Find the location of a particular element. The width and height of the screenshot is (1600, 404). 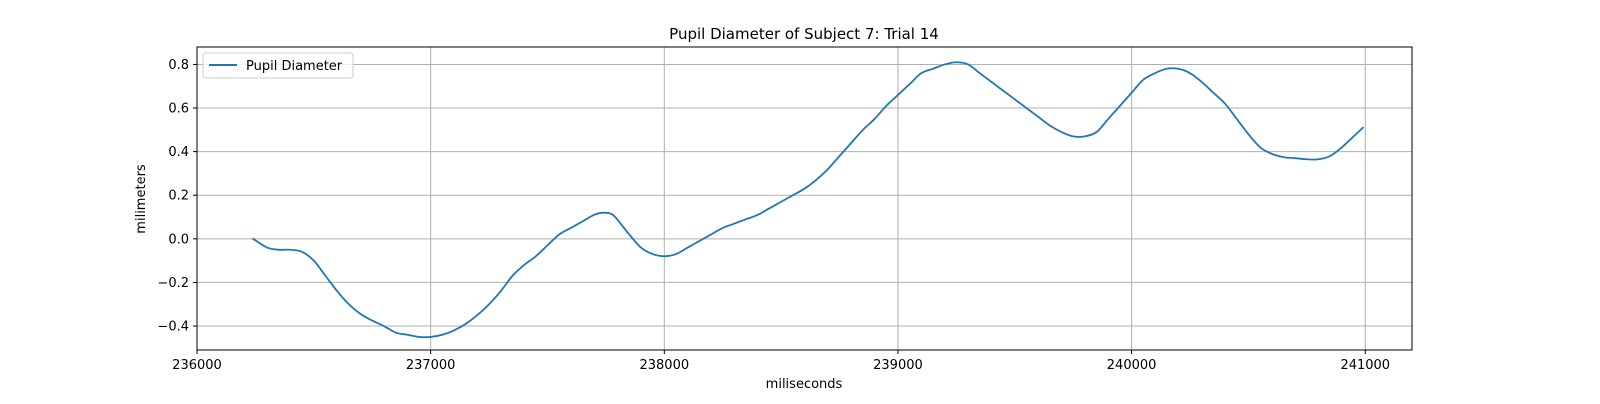

legend-frame is located at coordinates (278, 65).